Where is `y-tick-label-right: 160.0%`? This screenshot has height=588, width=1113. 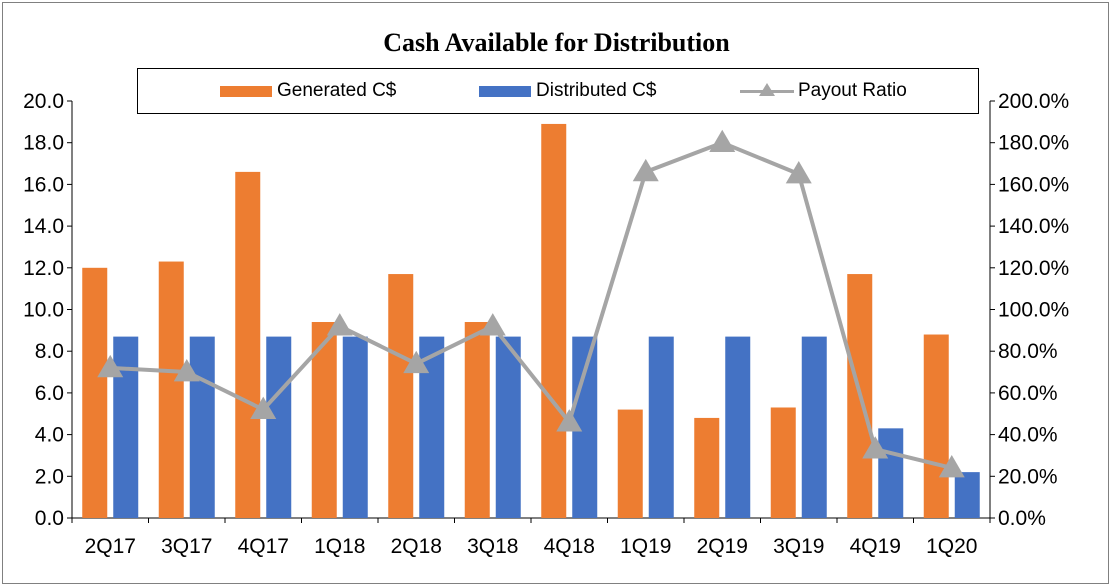 y-tick-label-right: 160.0% is located at coordinates (1033, 184).